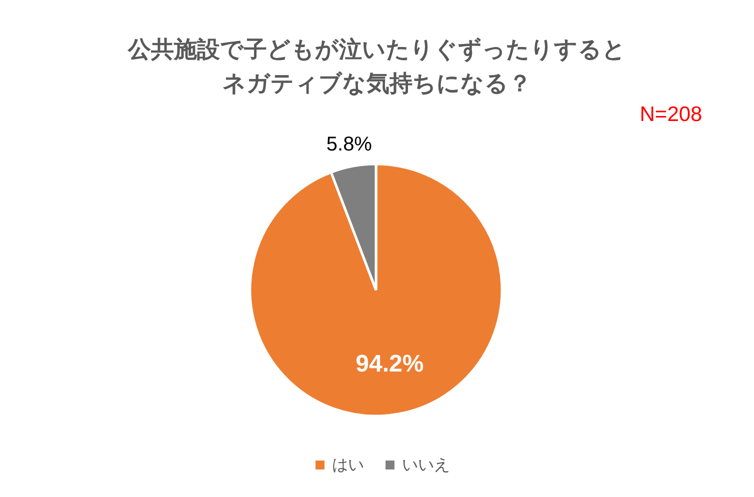 The height and width of the screenshot is (497, 754). What do you see at coordinates (426, 465) in the screenshot?
I see `legend-label: いいえ` at bounding box center [426, 465].